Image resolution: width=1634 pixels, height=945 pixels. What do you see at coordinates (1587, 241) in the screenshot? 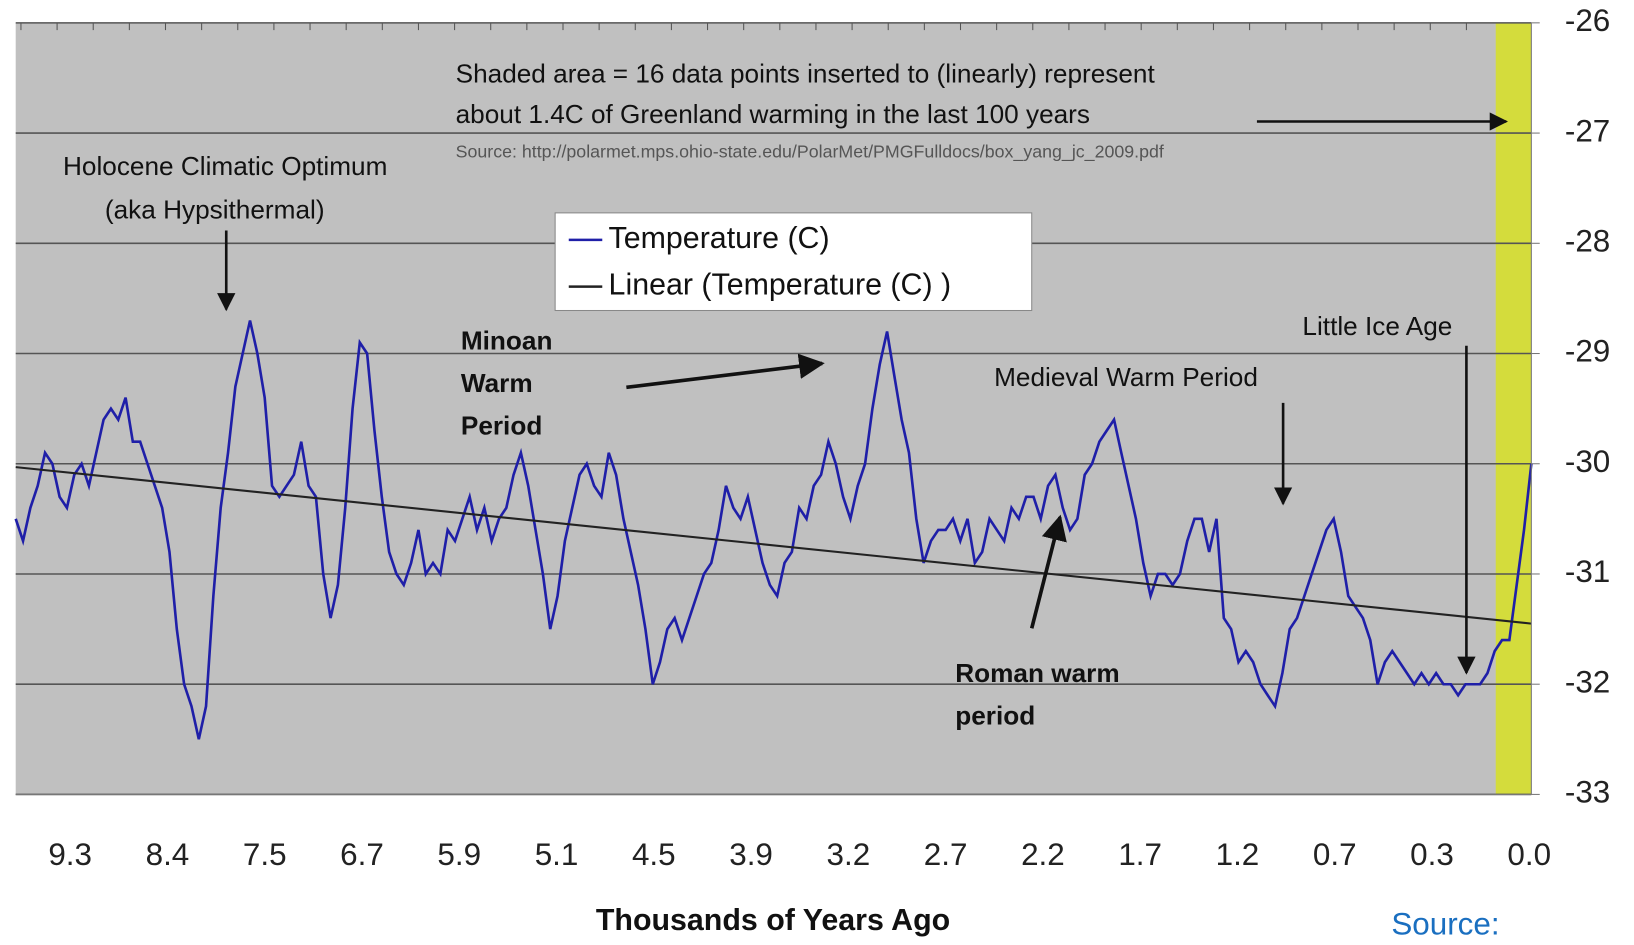
I see `y-tick-label: -28` at bounding box center [1587, 241].